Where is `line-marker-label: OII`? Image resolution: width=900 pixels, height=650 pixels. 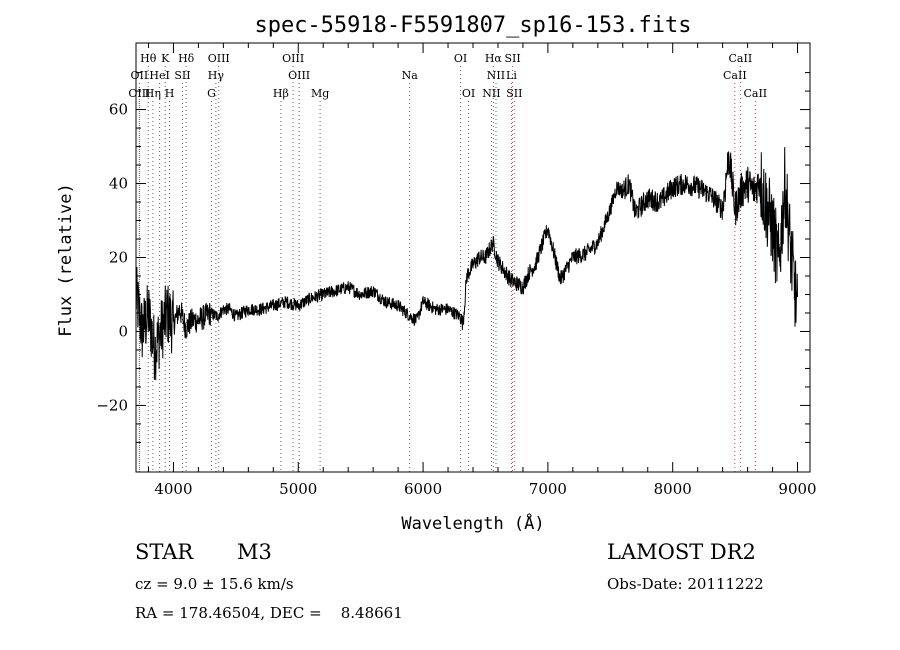 line-marker-label: OII is located at coordinates (140, 75).